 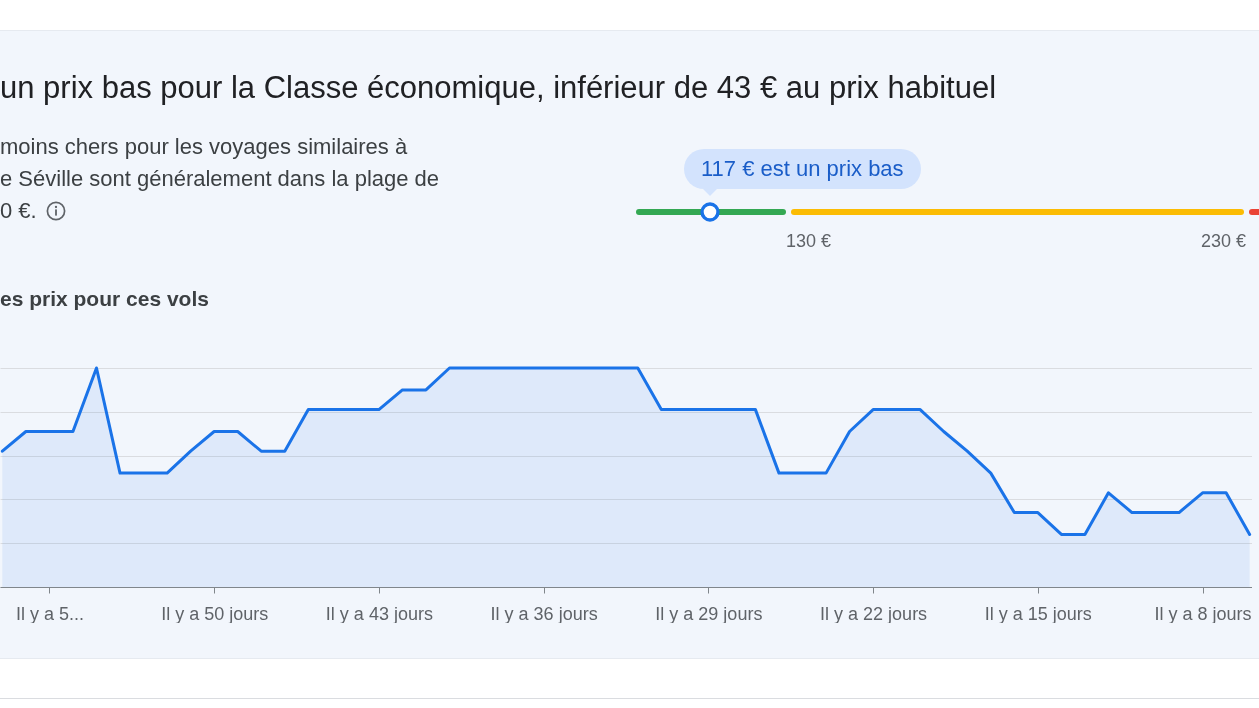 What do you see at coordinates (544, 613) in the screenshot?
I see `x-tick-label: Il y a 36 jours` at bounding box center [544, 613].